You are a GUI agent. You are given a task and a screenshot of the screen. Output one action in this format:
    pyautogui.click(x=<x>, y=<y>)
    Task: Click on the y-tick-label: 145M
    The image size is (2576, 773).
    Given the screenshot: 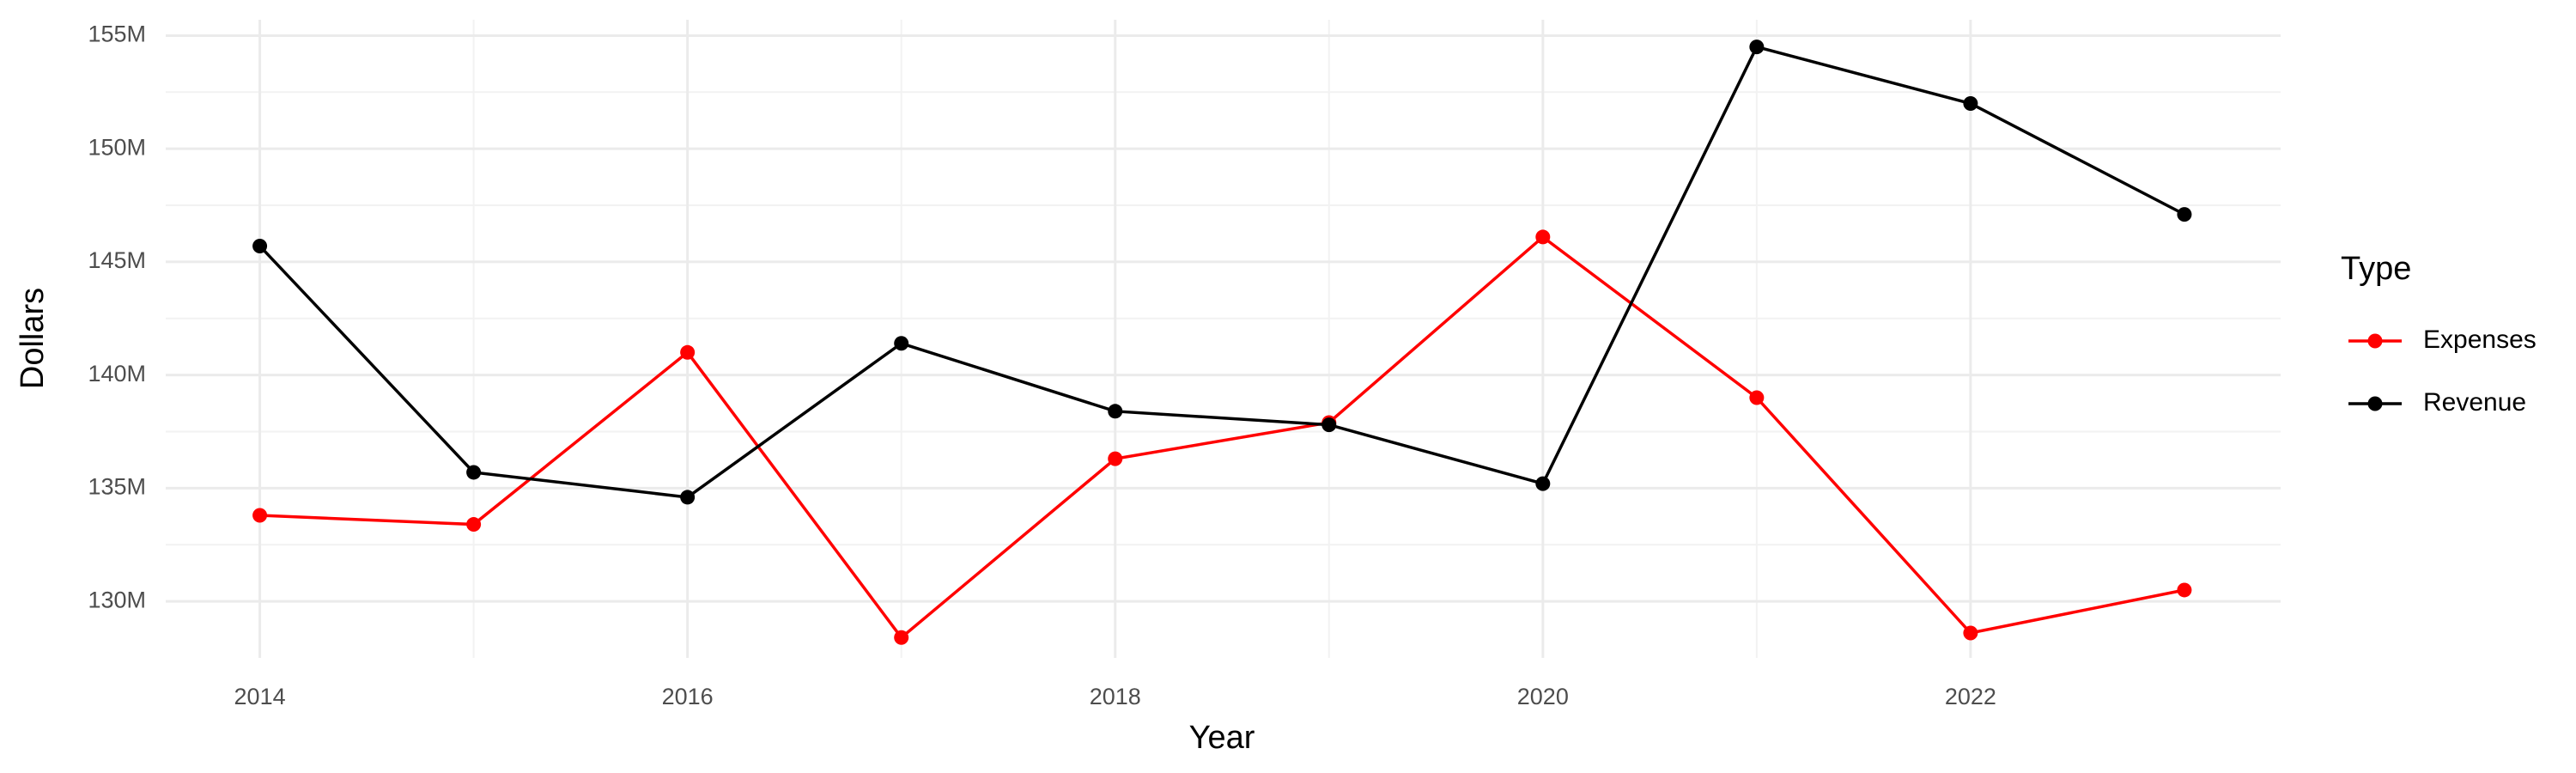 What is the action you would take?
    pyautogui.click(x=117, y=260)
    